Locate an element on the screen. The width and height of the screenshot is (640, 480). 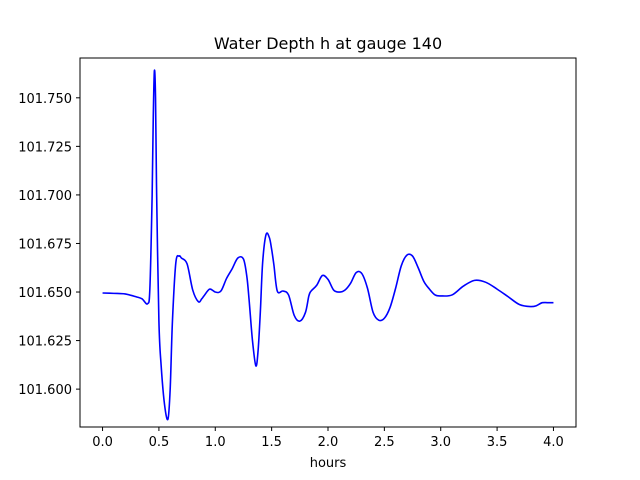
y-tick-label: 101.625 is located at coordinates (45, 342).